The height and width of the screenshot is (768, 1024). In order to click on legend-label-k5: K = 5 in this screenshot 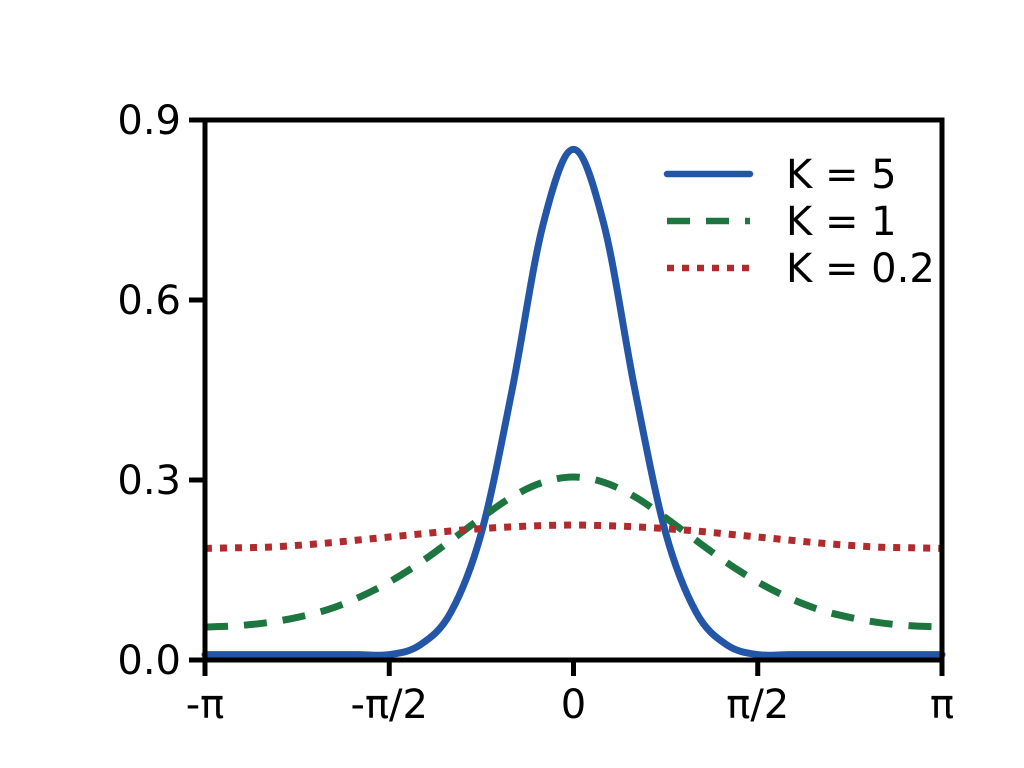, I will do `click(841, 175)`.